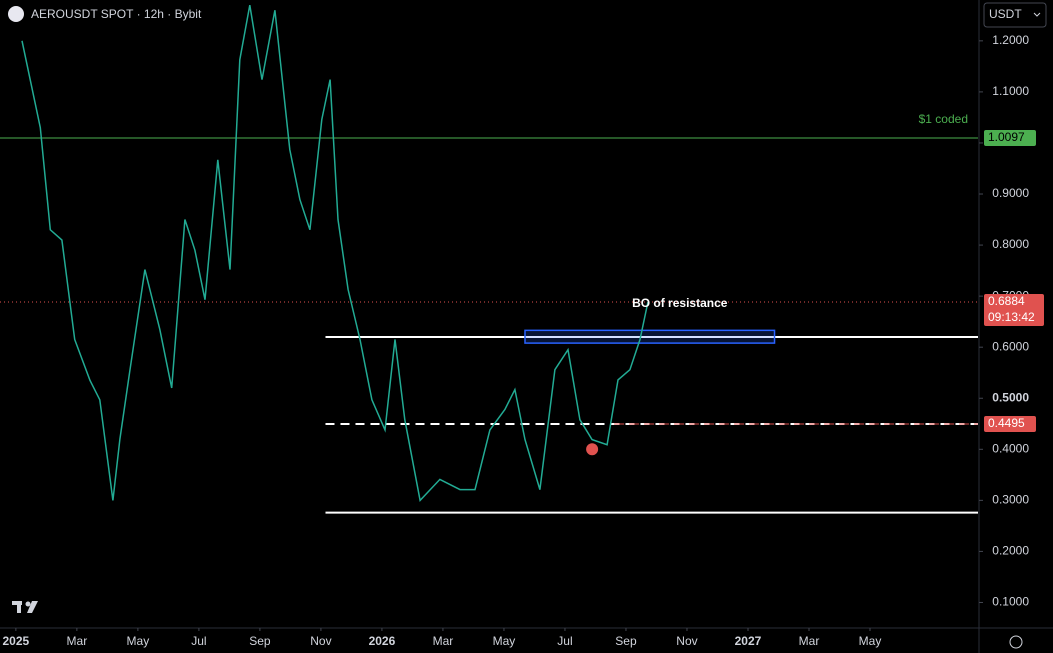 The height and width of the screenshot is (653, 1053). What do you see at coordinates (16, 641) in the screenshot?
I see `x-tick-label: 2025` at bounding box center [16, 641].